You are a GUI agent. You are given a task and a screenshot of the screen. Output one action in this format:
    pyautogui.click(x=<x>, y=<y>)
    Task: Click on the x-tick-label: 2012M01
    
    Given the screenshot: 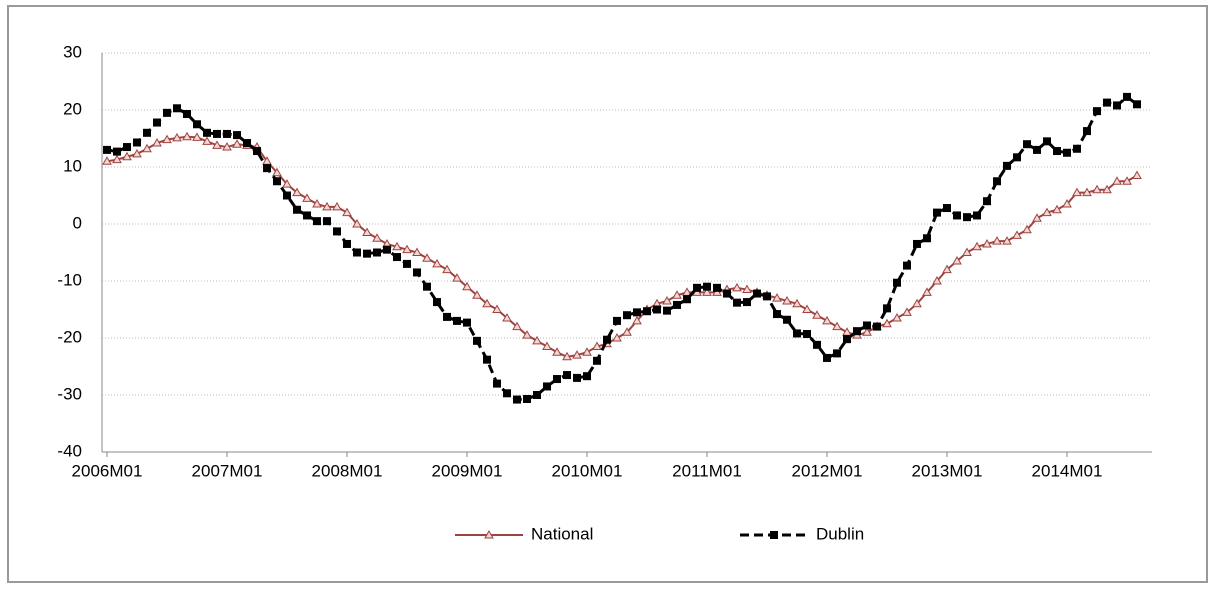 What is the action you would take?
    pyautogui.click(x=827, y=470)
    